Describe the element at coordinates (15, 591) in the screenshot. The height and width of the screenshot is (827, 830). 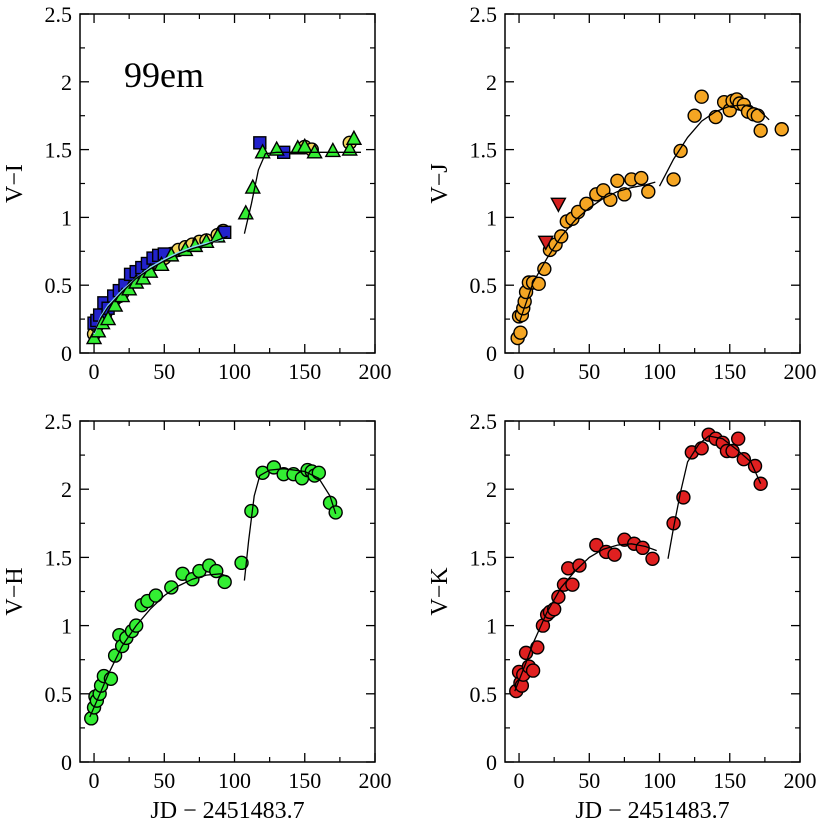
I see `y-axis-label: V−H` at that location.